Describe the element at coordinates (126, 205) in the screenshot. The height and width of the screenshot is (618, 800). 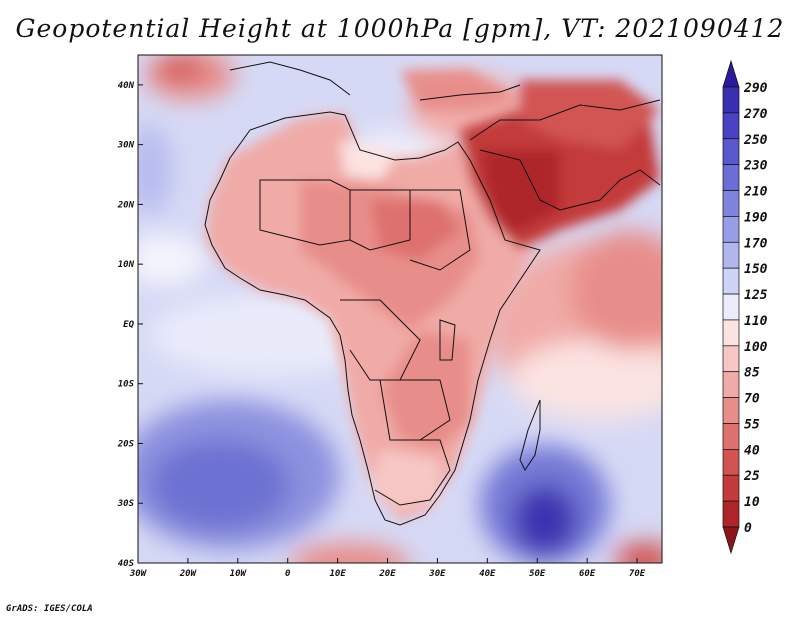
I see `y-tick-label: 20N` at that location.